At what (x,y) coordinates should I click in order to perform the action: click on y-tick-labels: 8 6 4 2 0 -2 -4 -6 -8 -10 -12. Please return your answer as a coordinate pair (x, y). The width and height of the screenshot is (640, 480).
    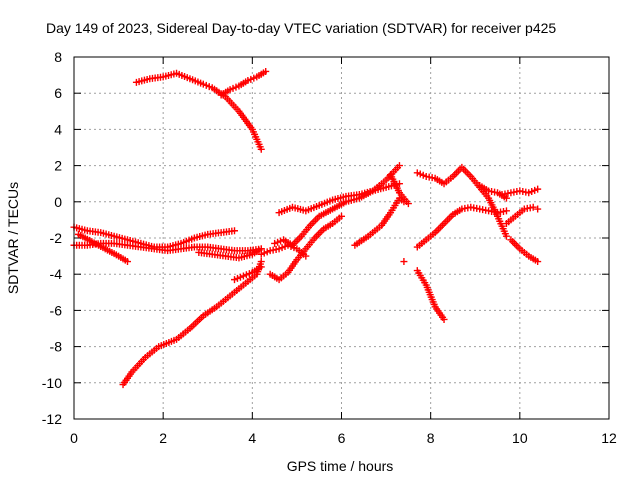
    Looking at the image, I should click on (52, 238).